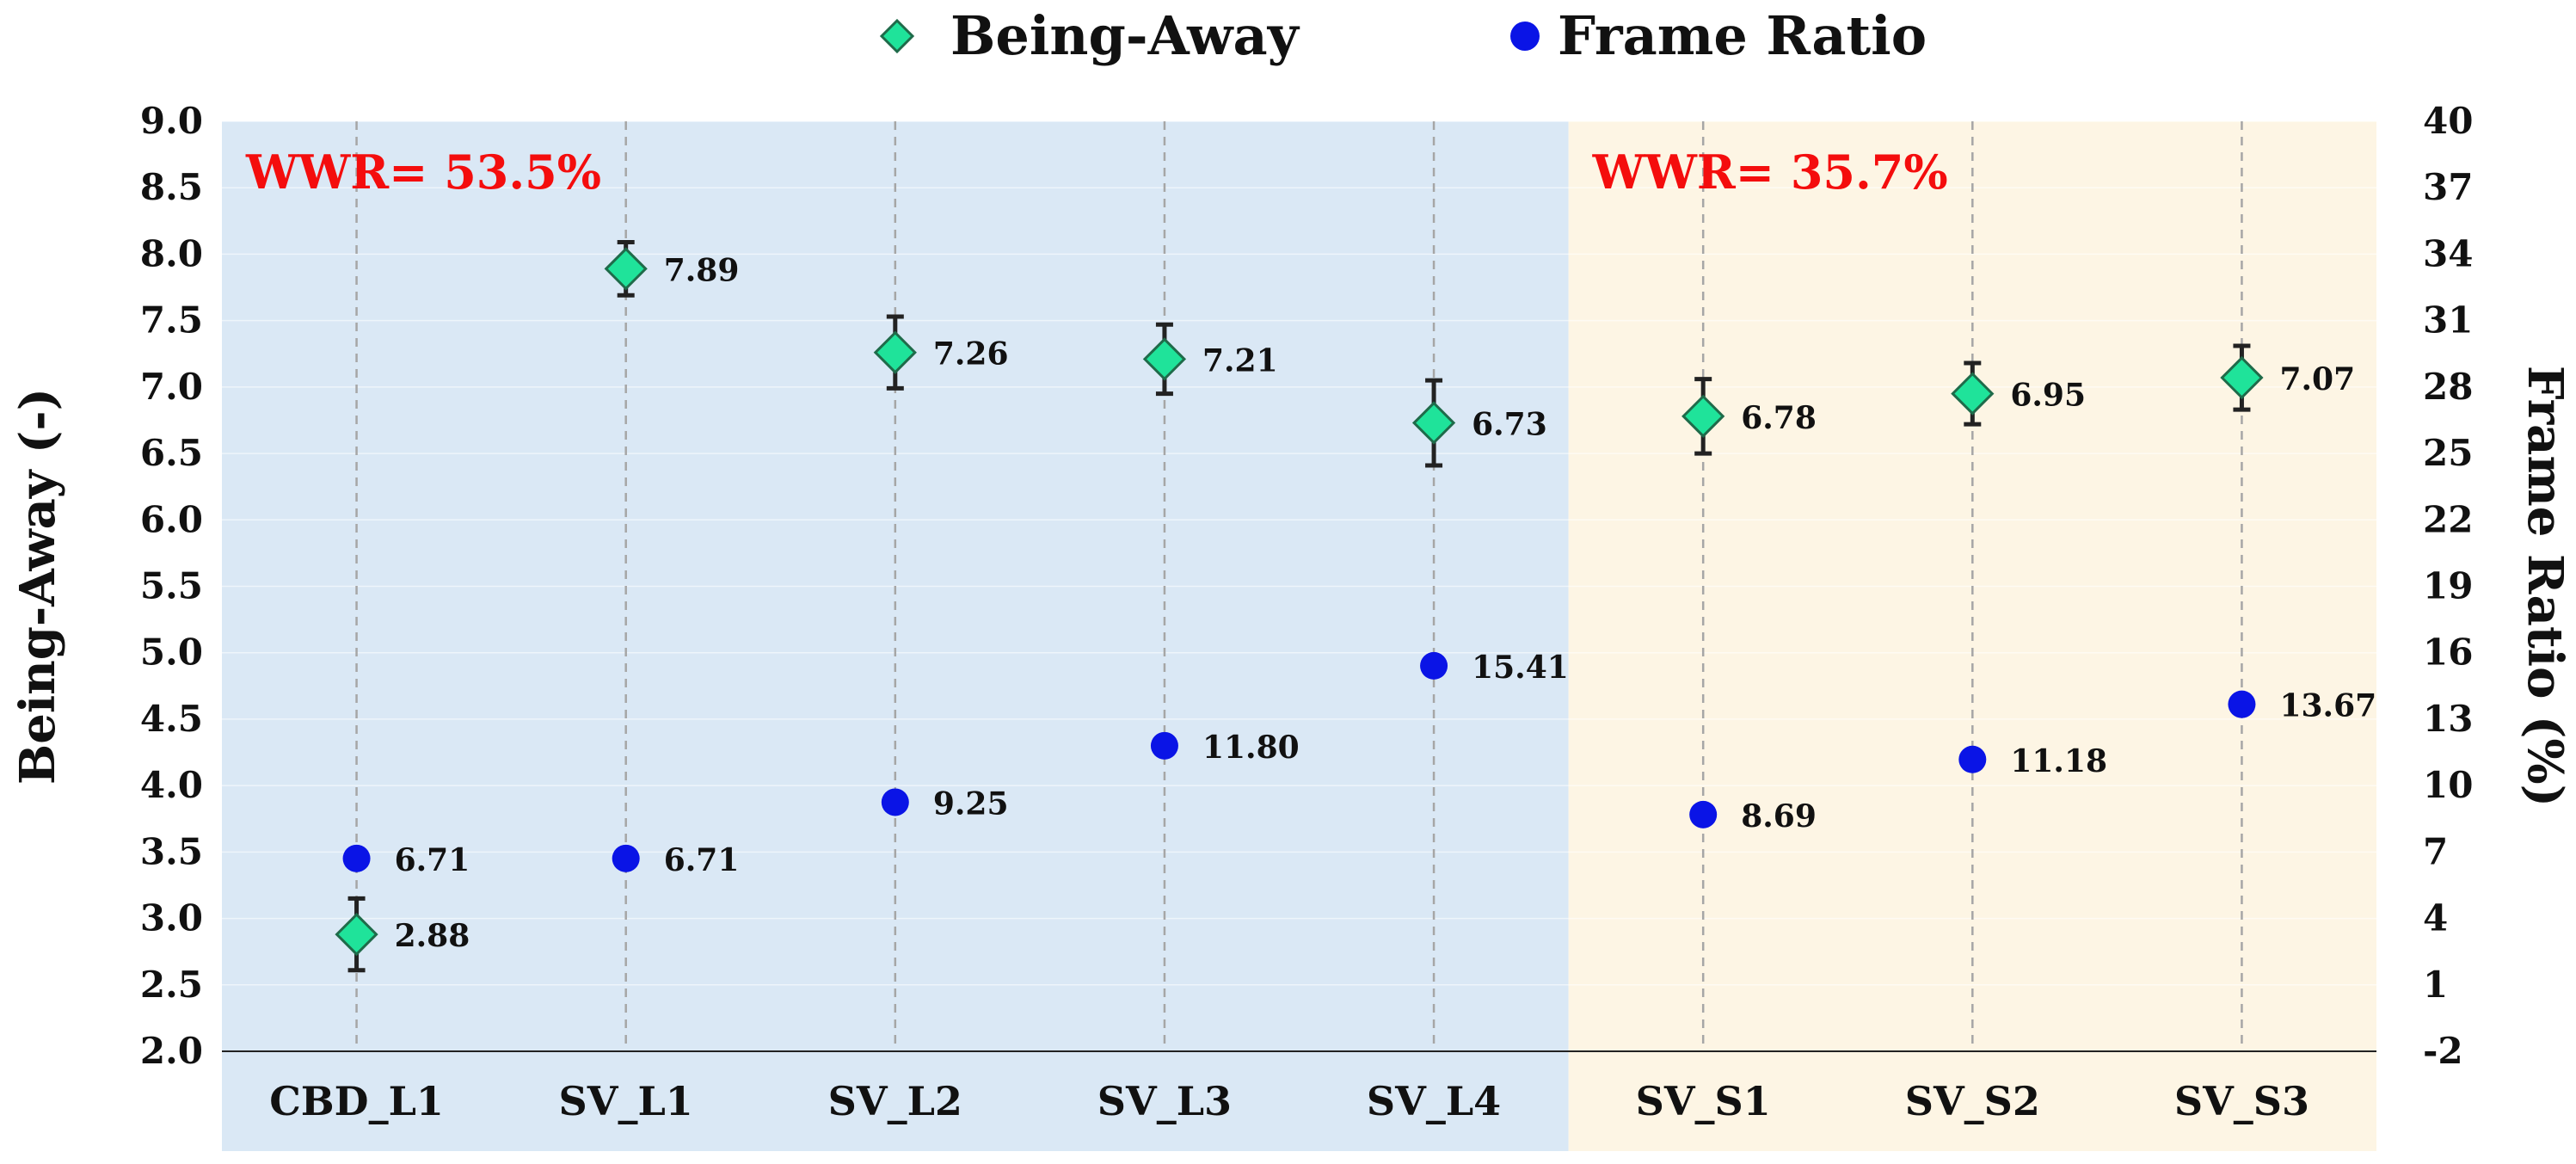  Describe the element at coordinates (2448, 586) in the screenshot. I see `y-right-tick-label: 19` at that location.